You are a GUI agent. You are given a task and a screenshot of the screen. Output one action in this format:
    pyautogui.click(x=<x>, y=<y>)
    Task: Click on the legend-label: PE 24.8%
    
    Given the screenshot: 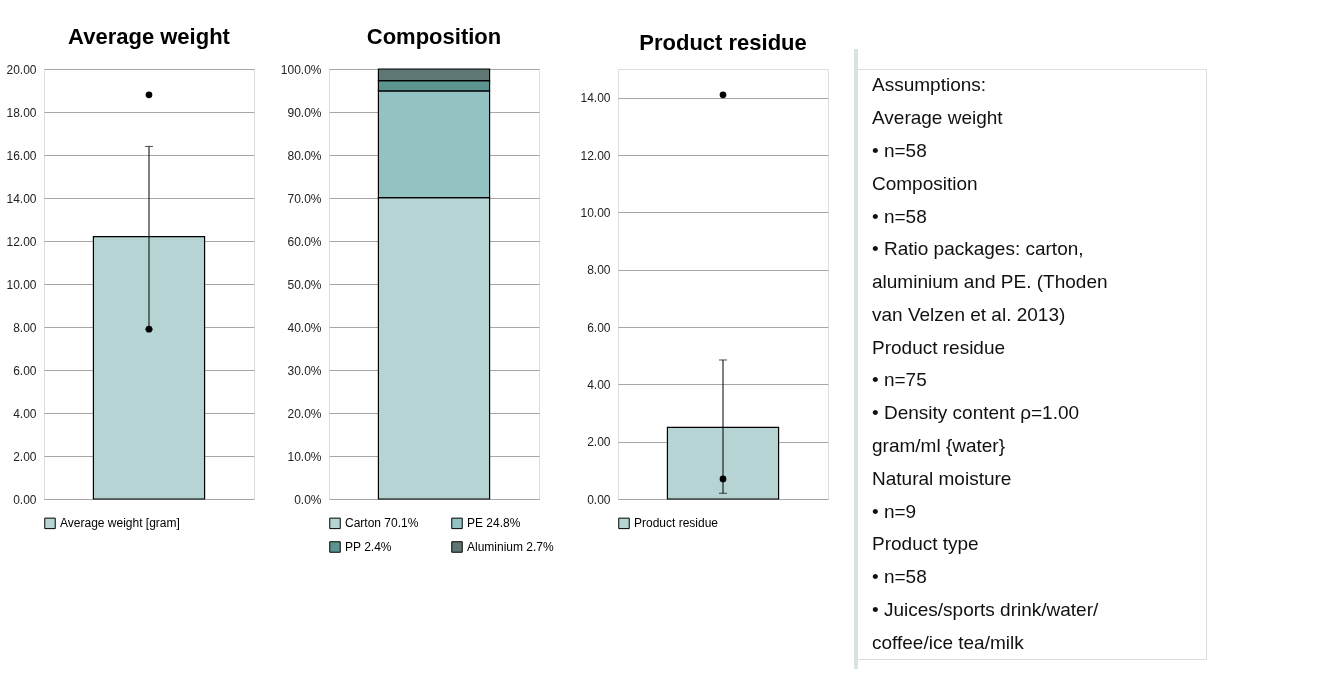 What is the action you would take?
    pyautogui.click(x=494, y=523)
    